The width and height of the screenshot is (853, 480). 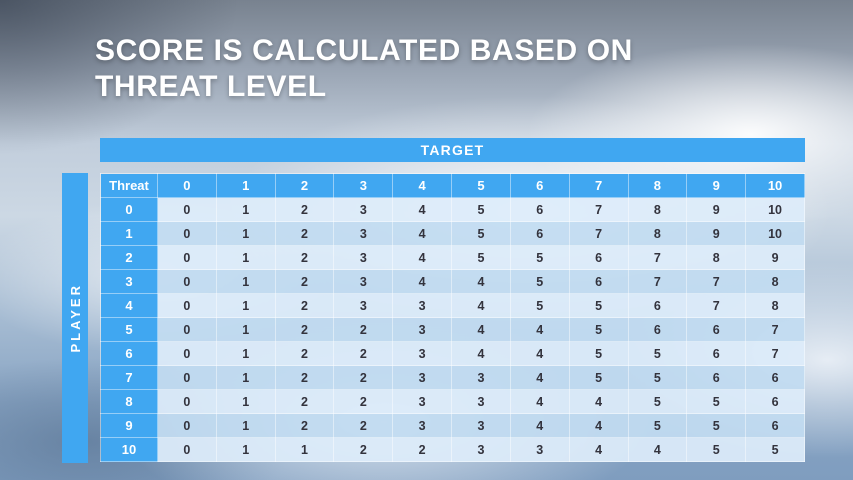 What do you see at coordinates (129, 185) in the screenshot?
I see `corner-threat-label: Threat` at bounding box center [129, 185].